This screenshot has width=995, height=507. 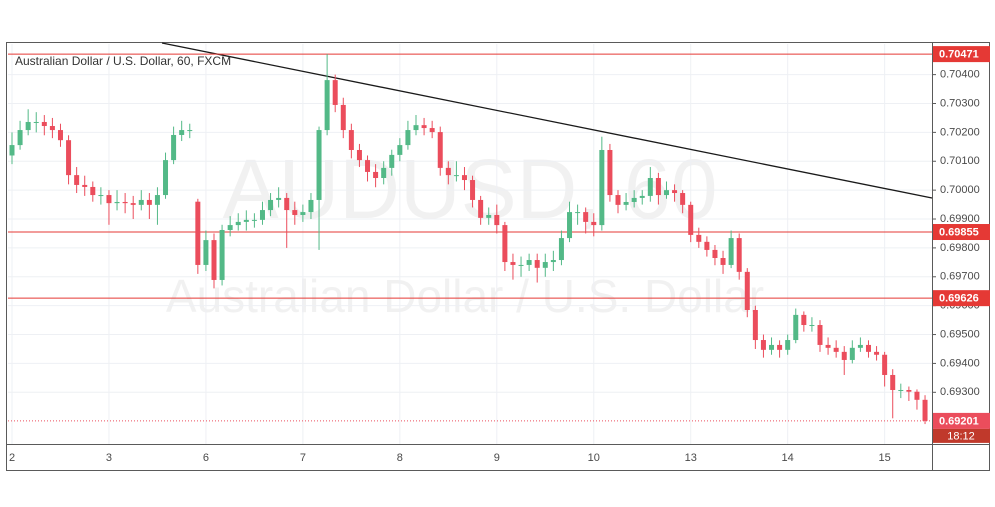 I want to click on x-tick-label: 3, so click(x=109, y=458).